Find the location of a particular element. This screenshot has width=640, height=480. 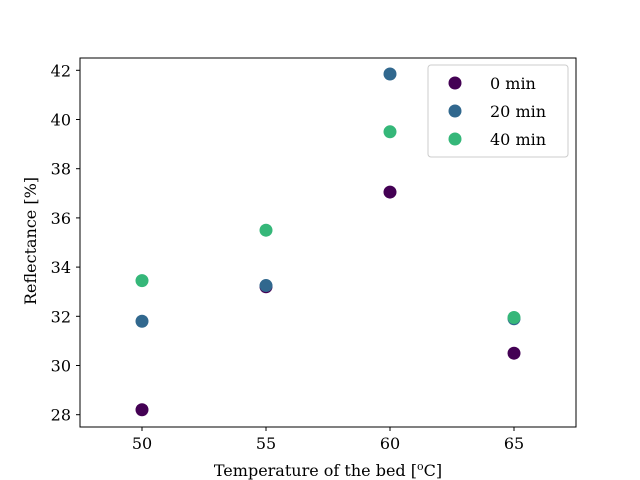

y-tick-label: 40 is located at coordinates (61, 120).